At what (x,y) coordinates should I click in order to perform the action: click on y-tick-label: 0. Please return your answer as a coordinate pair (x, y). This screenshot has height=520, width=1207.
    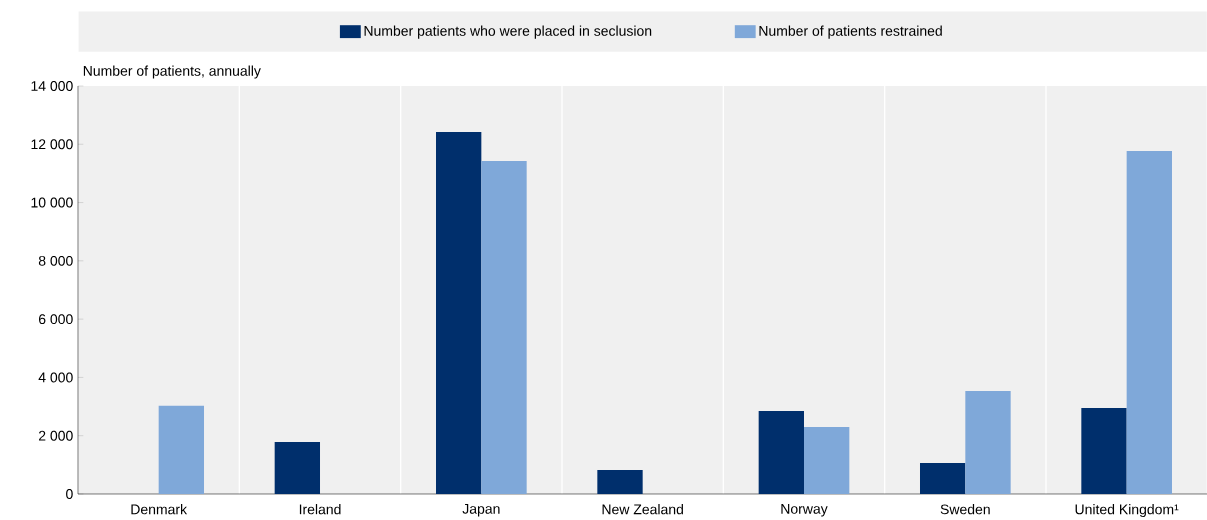
    Looking at the image, I should click on (69, 494).